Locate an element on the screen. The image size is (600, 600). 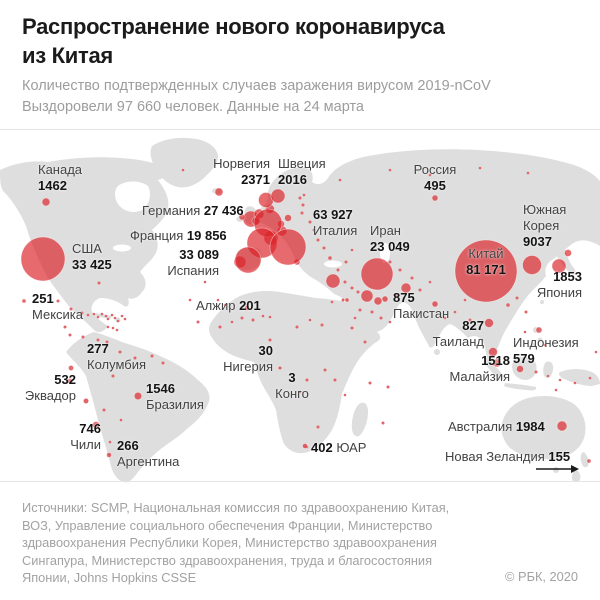
map-label: 1853 Япония is located at coordinates (558, 285).